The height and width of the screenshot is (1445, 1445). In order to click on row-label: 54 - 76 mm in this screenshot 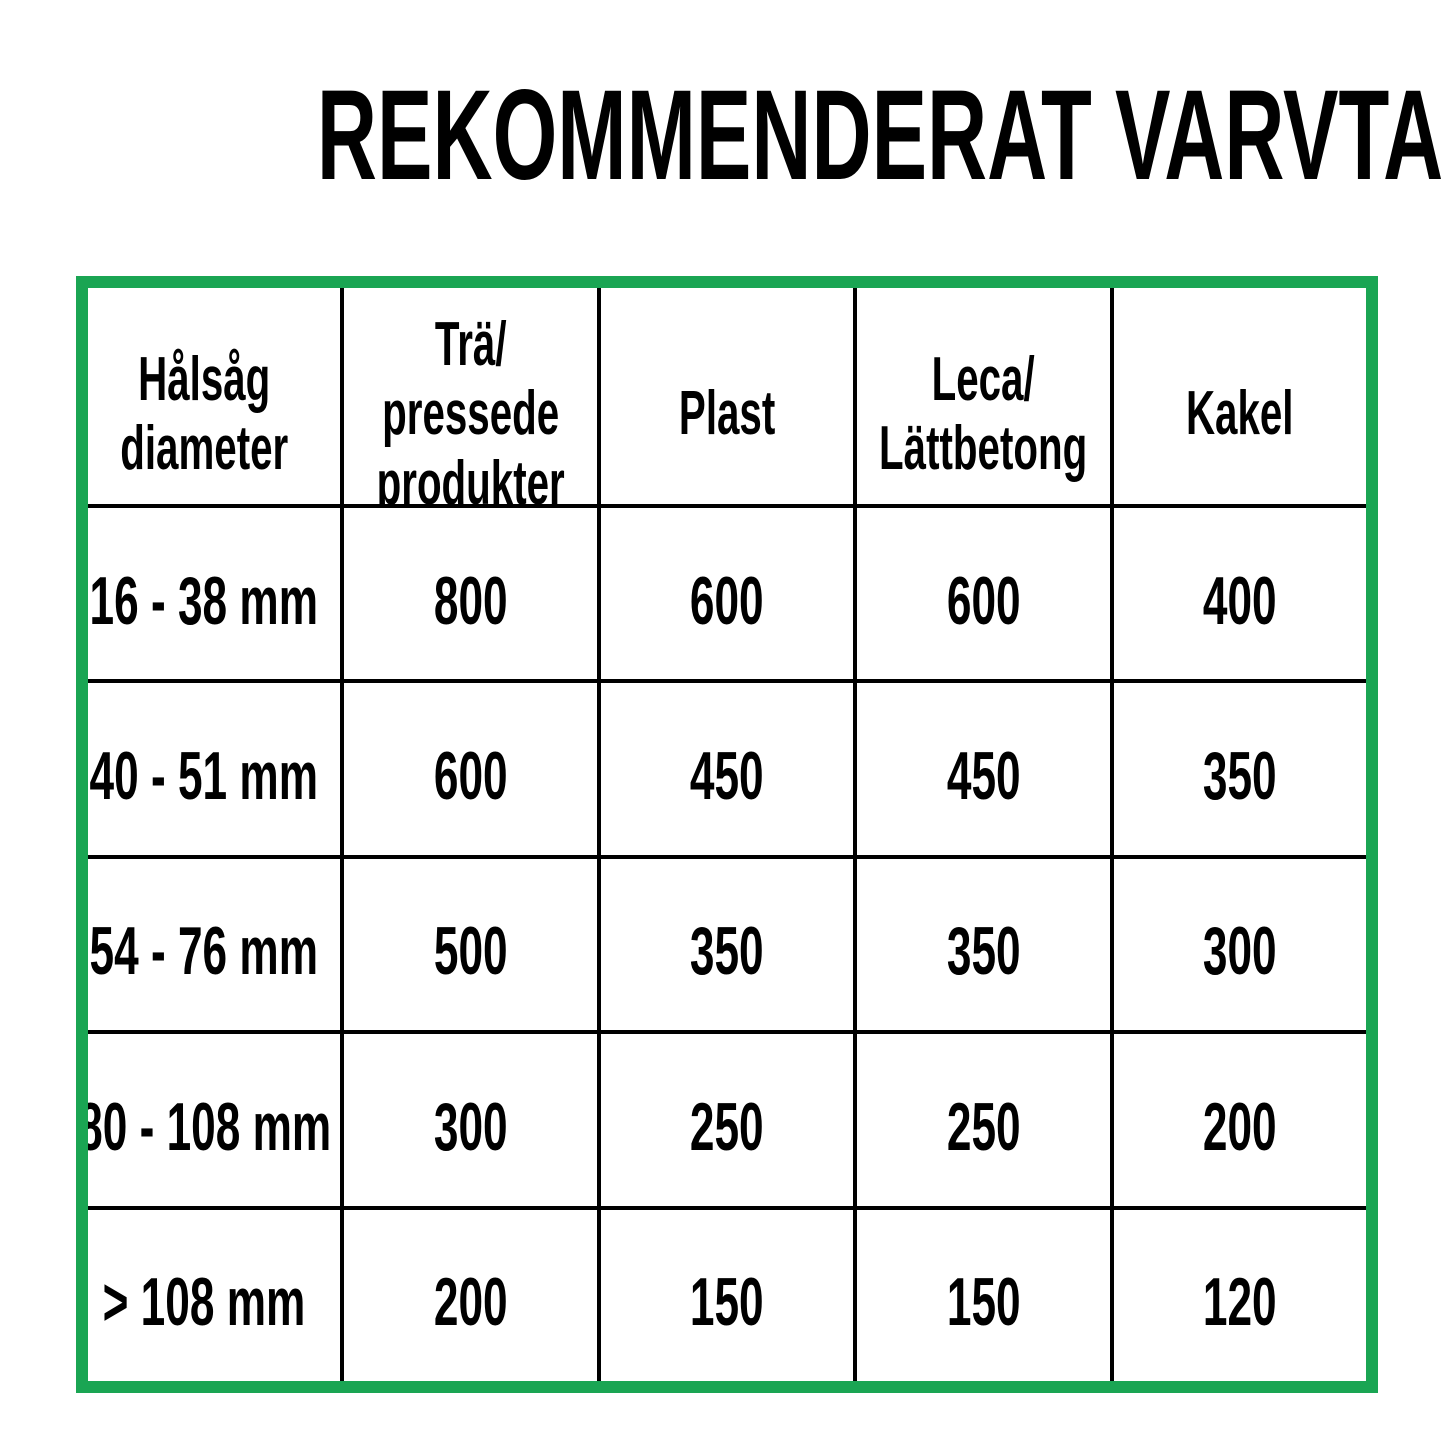, I will do `click(214, 944)`.